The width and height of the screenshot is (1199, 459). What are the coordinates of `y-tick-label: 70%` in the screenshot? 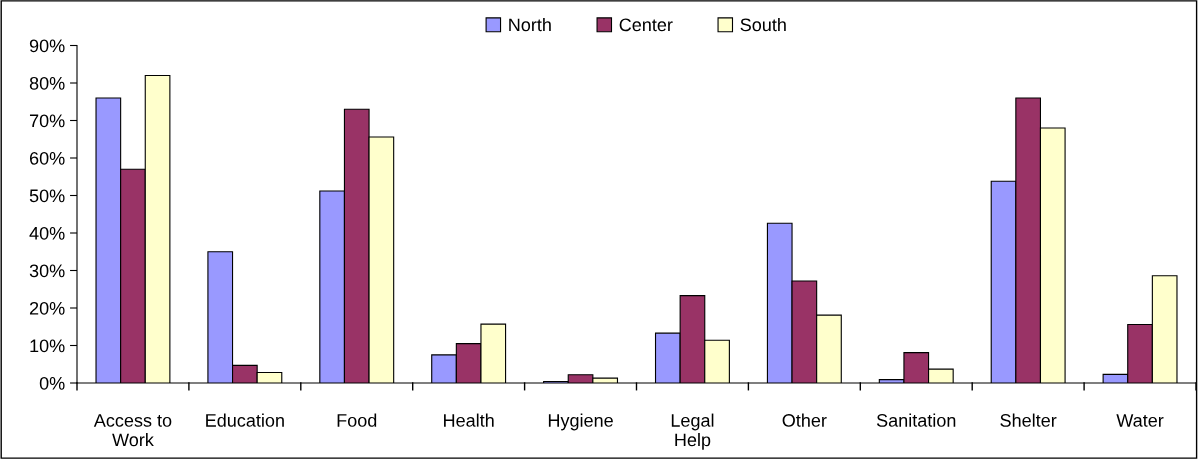 It's located at (47, 121).